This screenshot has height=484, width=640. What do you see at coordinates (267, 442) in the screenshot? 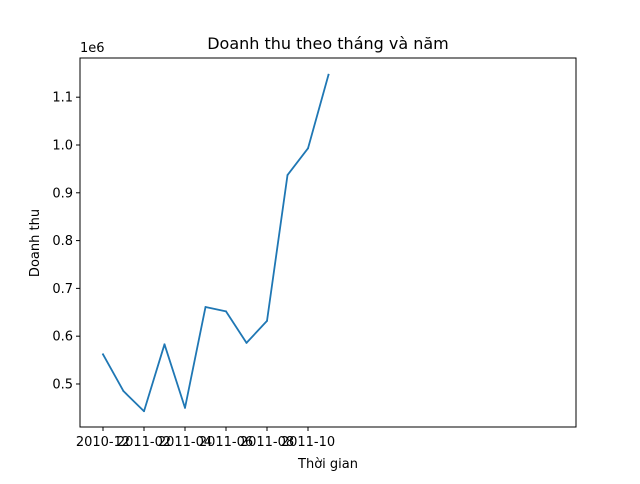
I see `x-tick-label: 2011-08` at bounding box center [267, 442].